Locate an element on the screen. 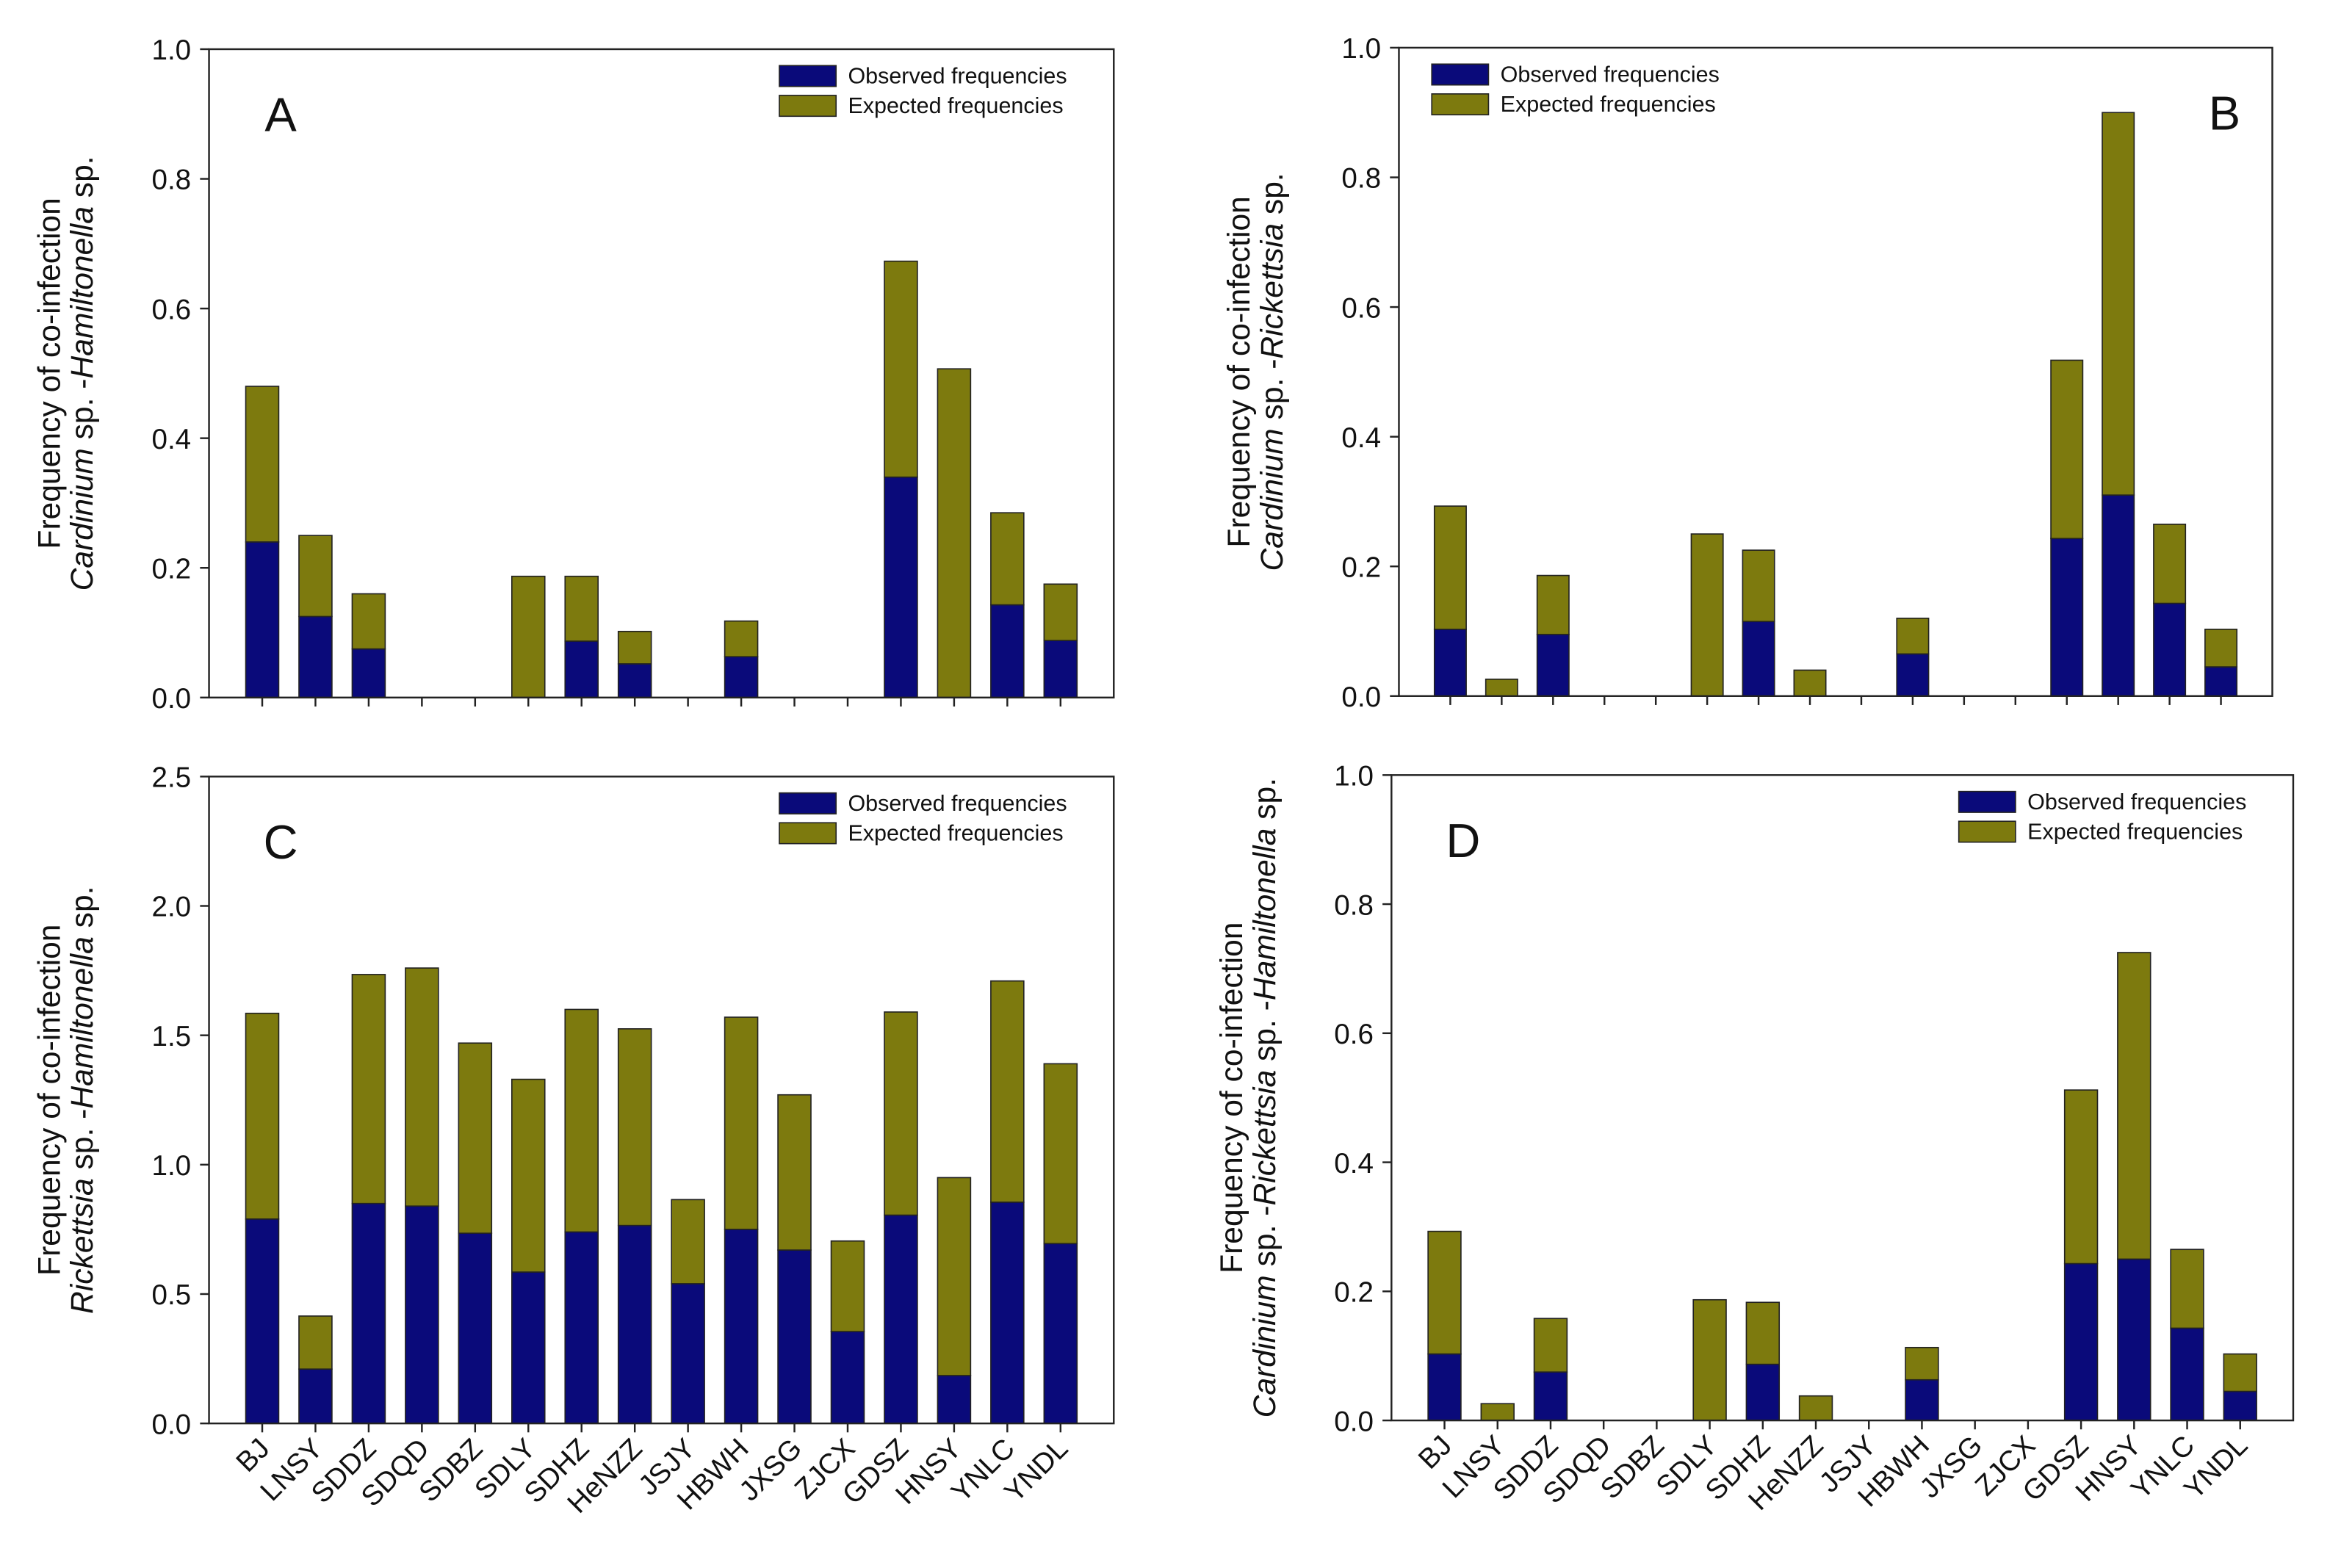 Image resolution: width=2341 pixels, height=1568 pixels. y-axis-label: Rickettsia sp. -Hamiltonella sp. is located at coordinates (82, 1100).